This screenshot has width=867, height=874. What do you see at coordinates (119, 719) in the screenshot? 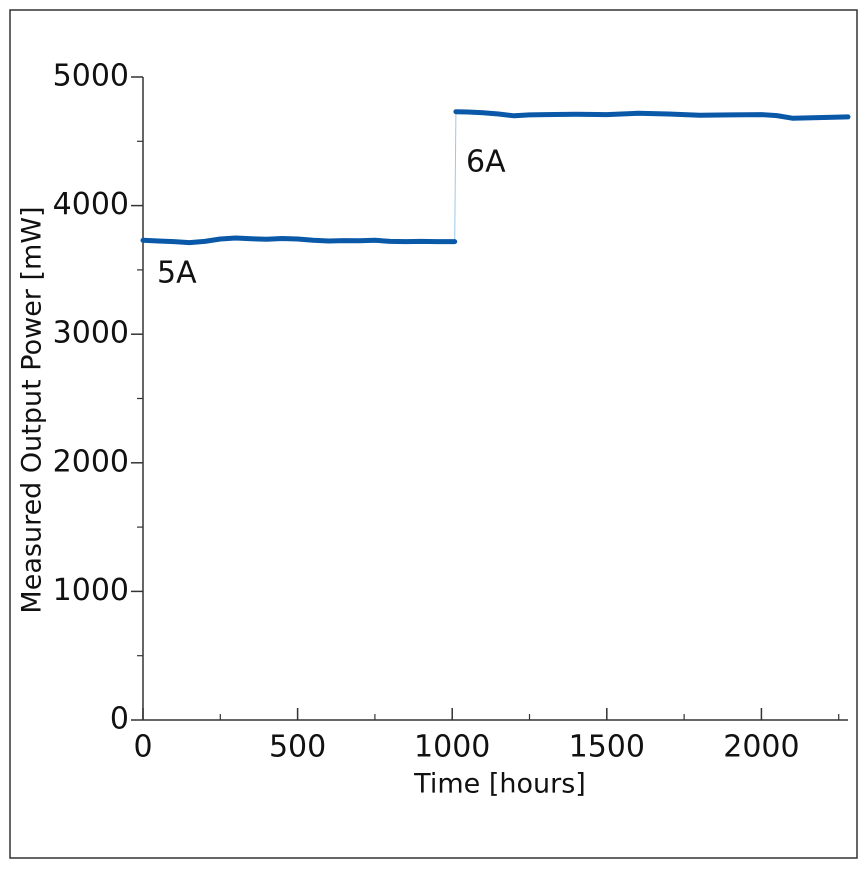
I see `y-tick-label: 0` at bounding box center [119, 719].